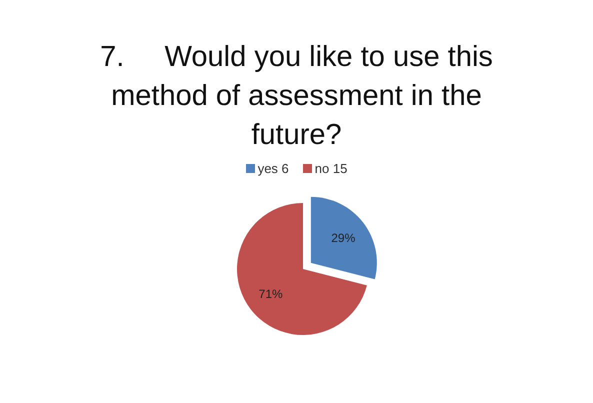 The width and height of the screenshot is (593, 403). What do you see at coordinates (270, 294) in the screenshot?
I see `data-label: 71%` at bounding box center [270, 294].